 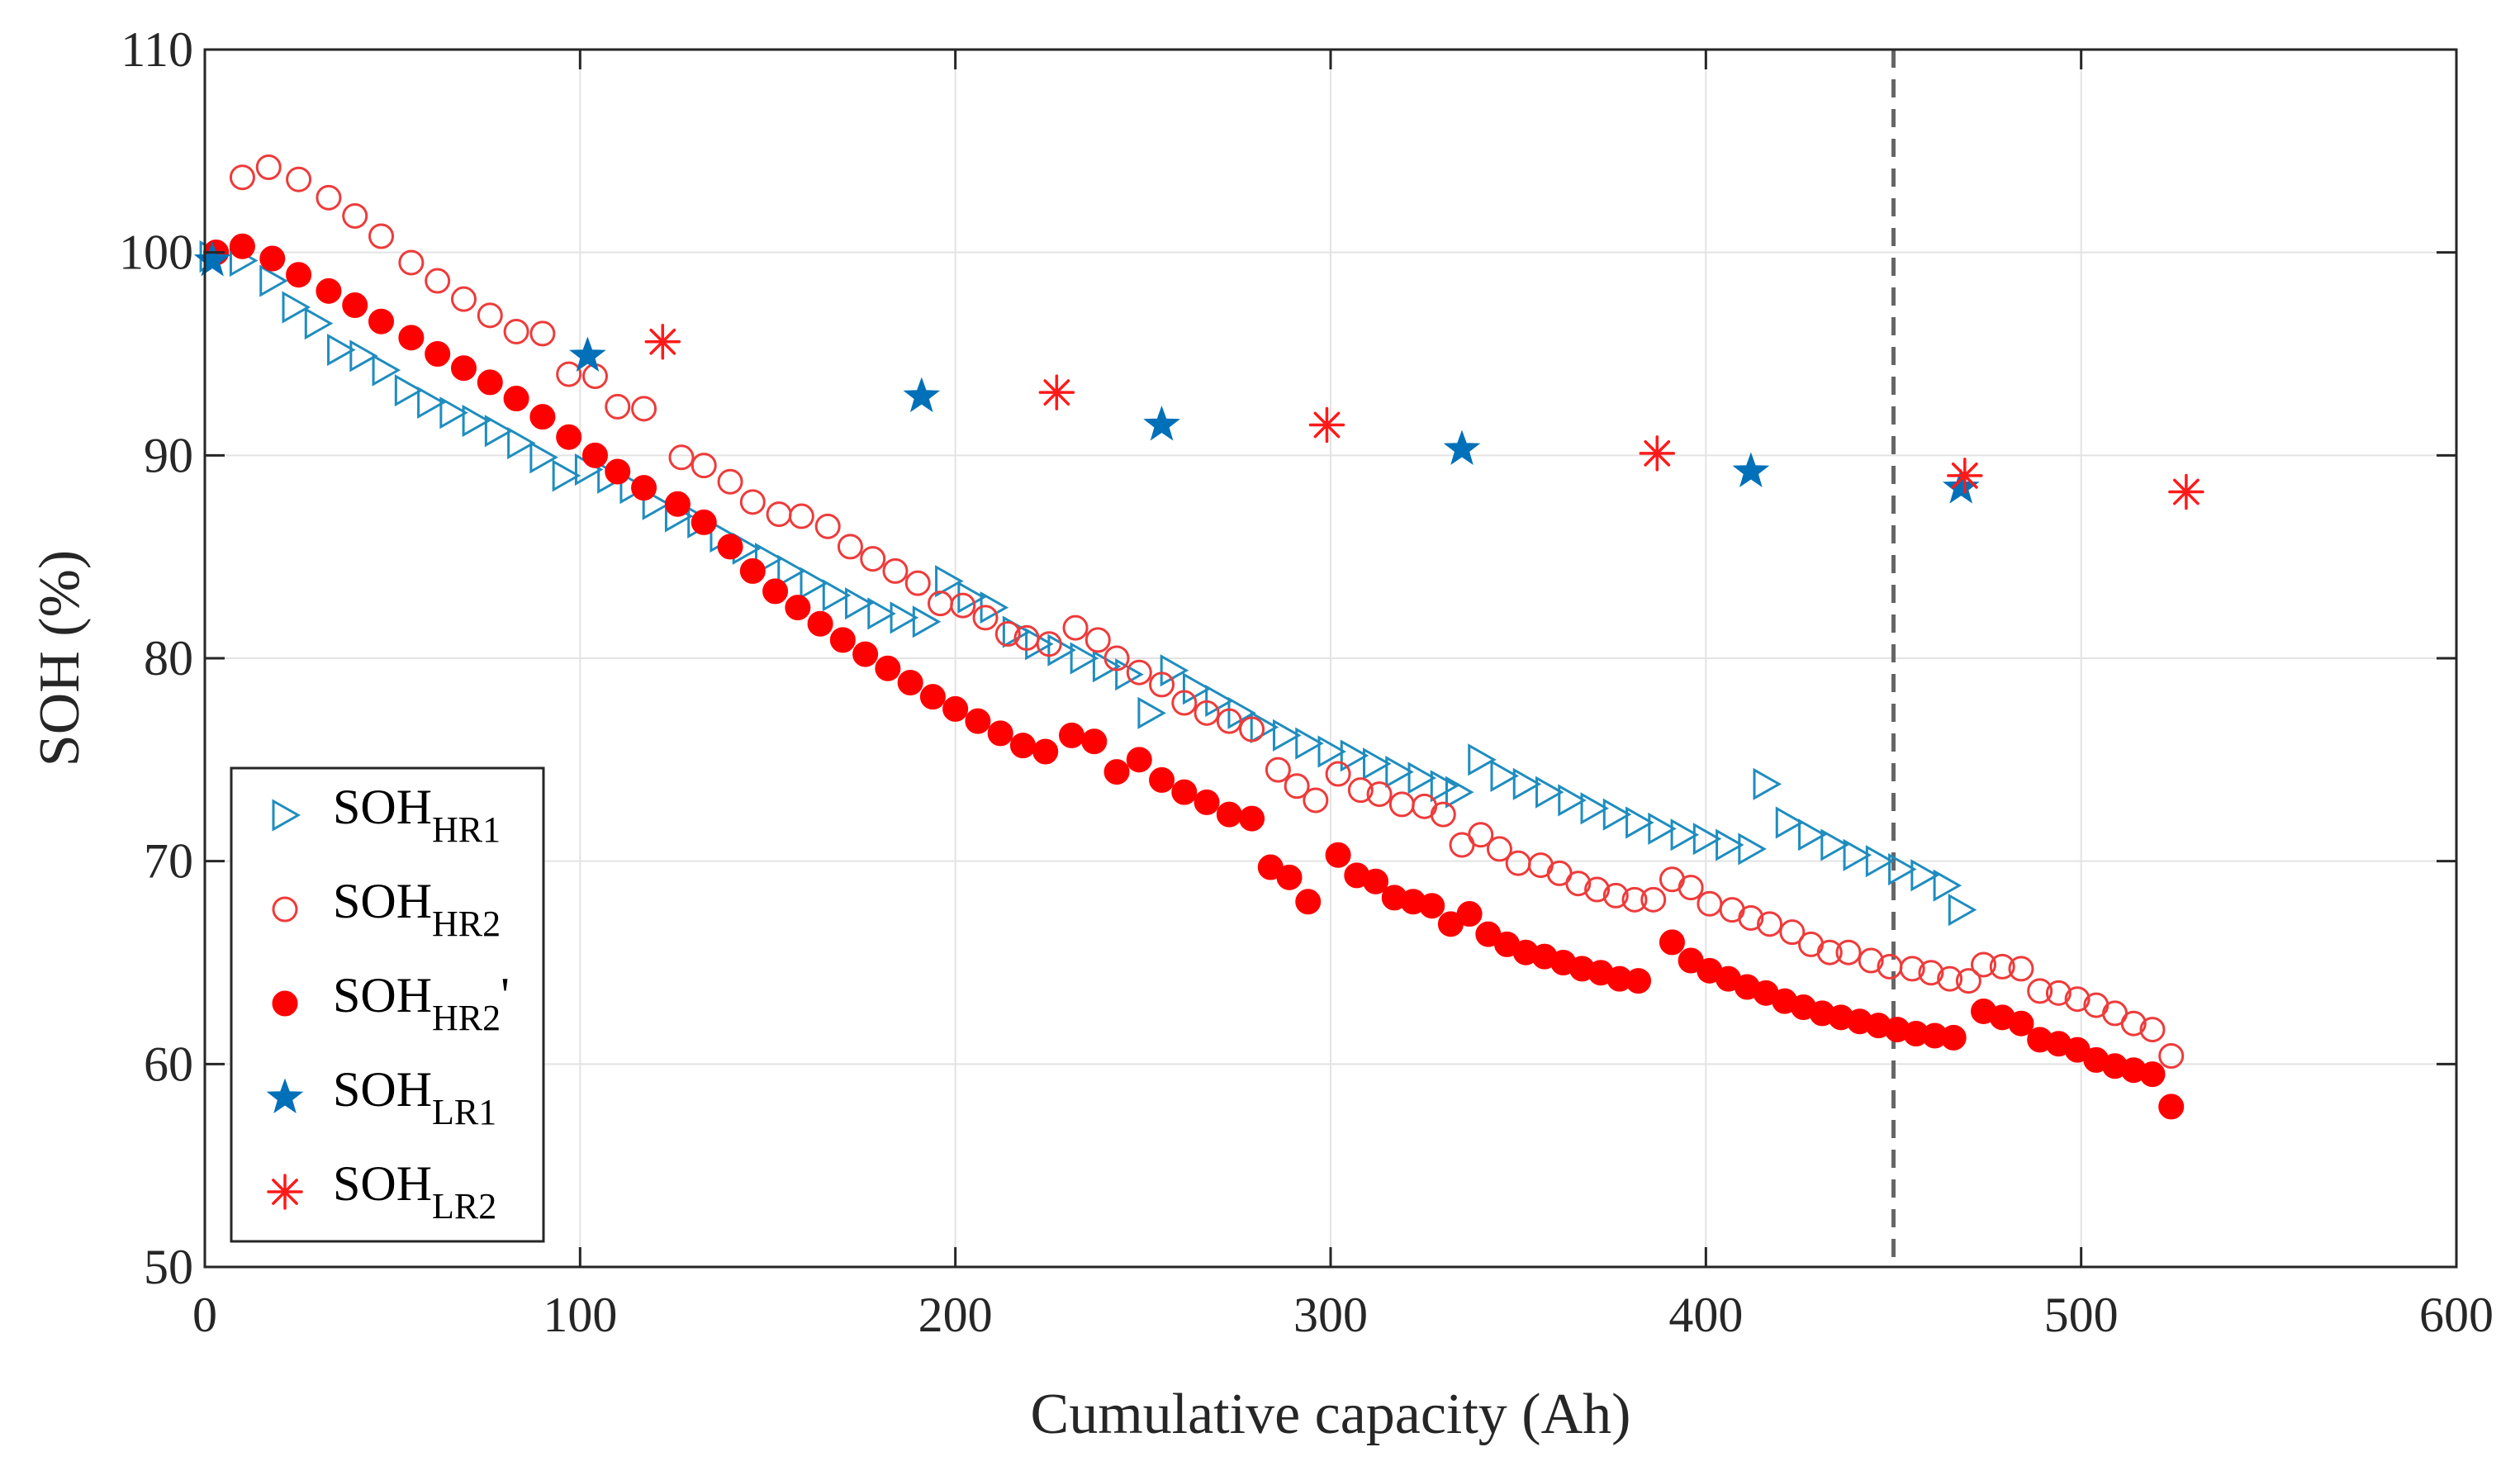 What do you see at coordinates (285, 909) in the screenshot?
I see `legend-marker-soh-hr2` at bounding box center [285, 909].